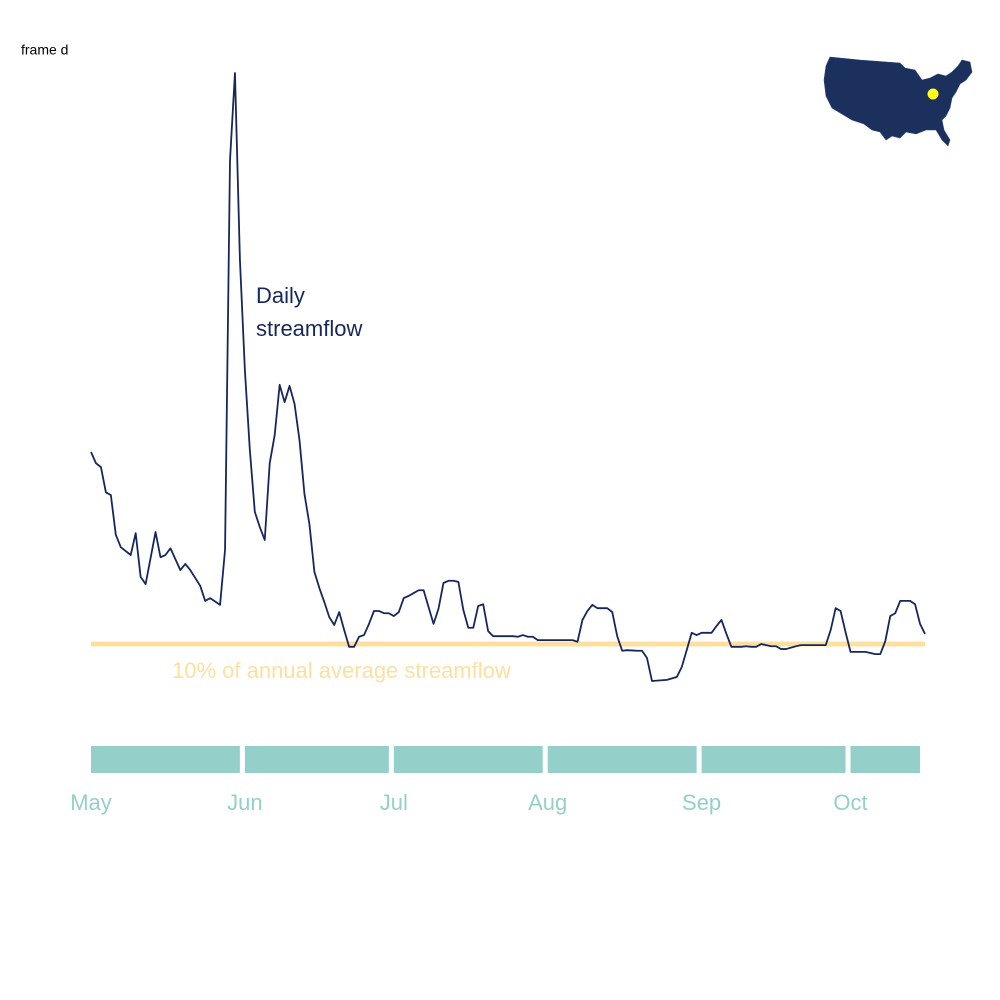 This screenshot has width=1000, height=1000. Describe the element at coordinates (933, 94) in the screenshot. I see `site-marker` at that location.